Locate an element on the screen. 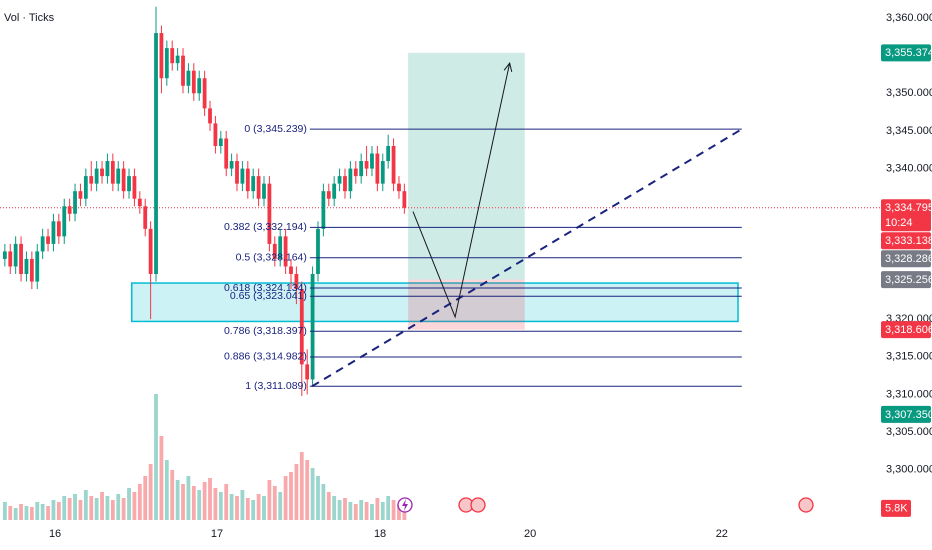 Image resolution: width=932 pixels, height=550 pixels. volume-tag-label: 5.8K is located at coordinates (896, 508).